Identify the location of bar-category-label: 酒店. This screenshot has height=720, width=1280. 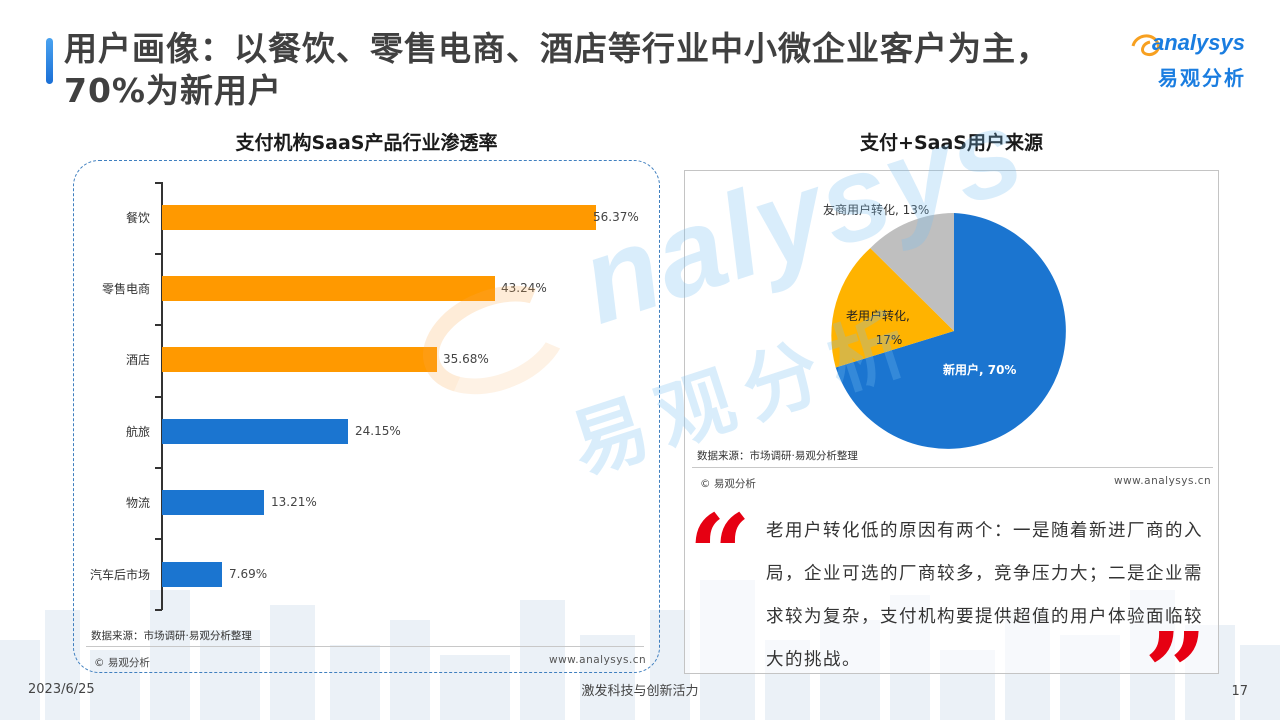
(137, 360).